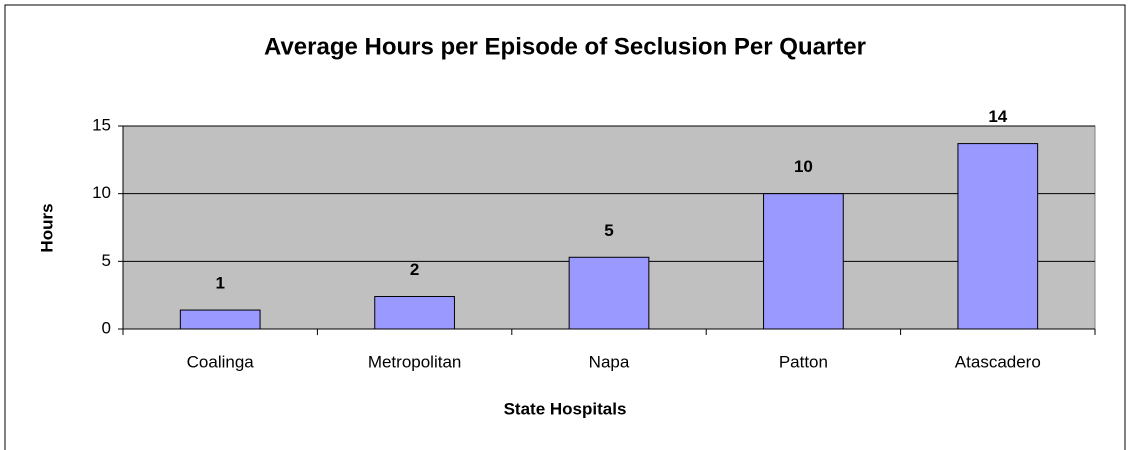 Image resolution: width=1130 pixels, height=450 pixels. I want to click on y-axis-label: Hours, so click(46, 227).